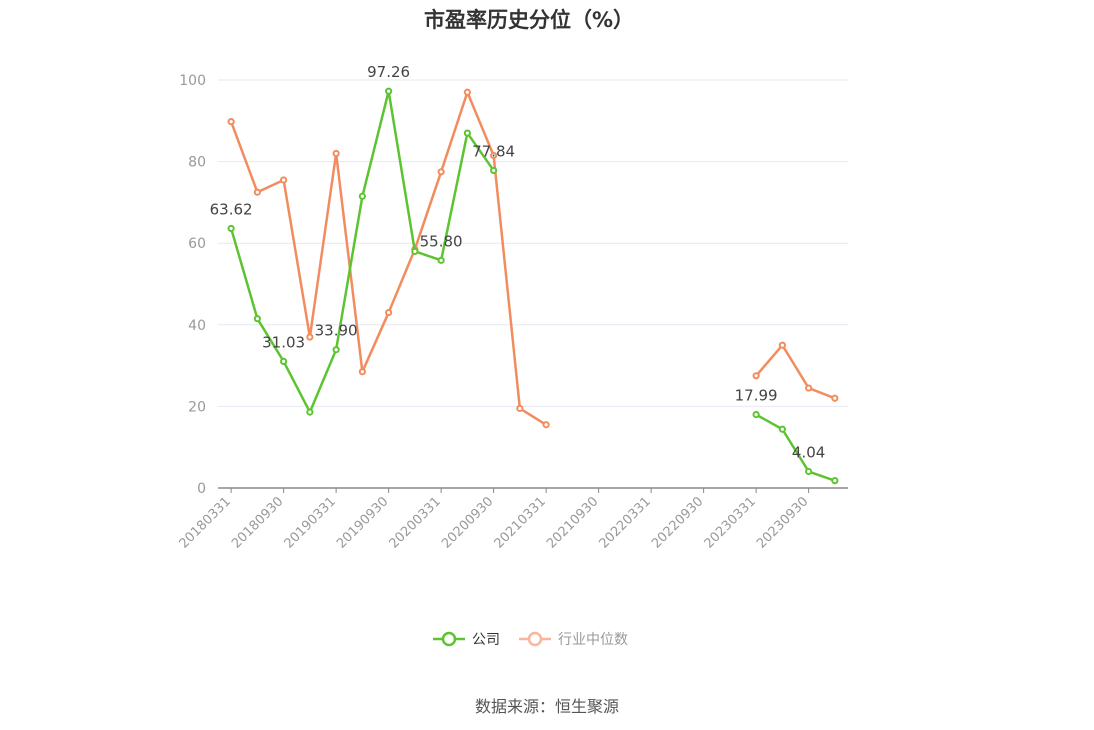  What do you see at coordinates (756, 396) in the screenshot?
I see `data-label: 17.99` at bounding box center [756, 396].